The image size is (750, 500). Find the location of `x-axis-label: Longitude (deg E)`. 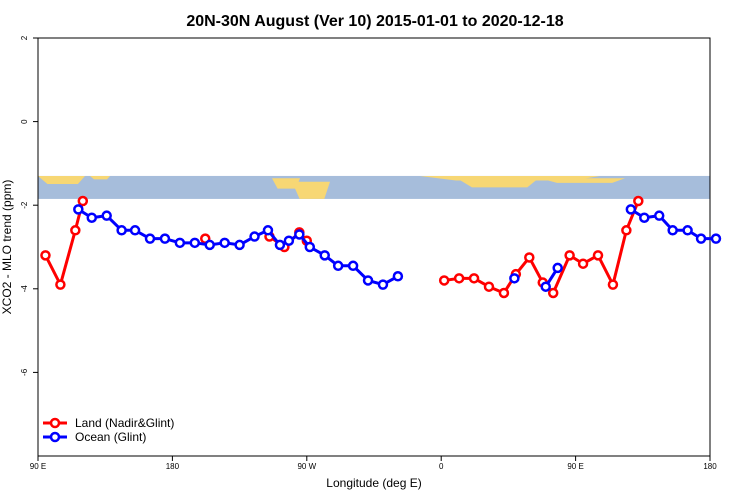

x-axis-label: Longitude (deg E) is located at coordinates (373, 483).